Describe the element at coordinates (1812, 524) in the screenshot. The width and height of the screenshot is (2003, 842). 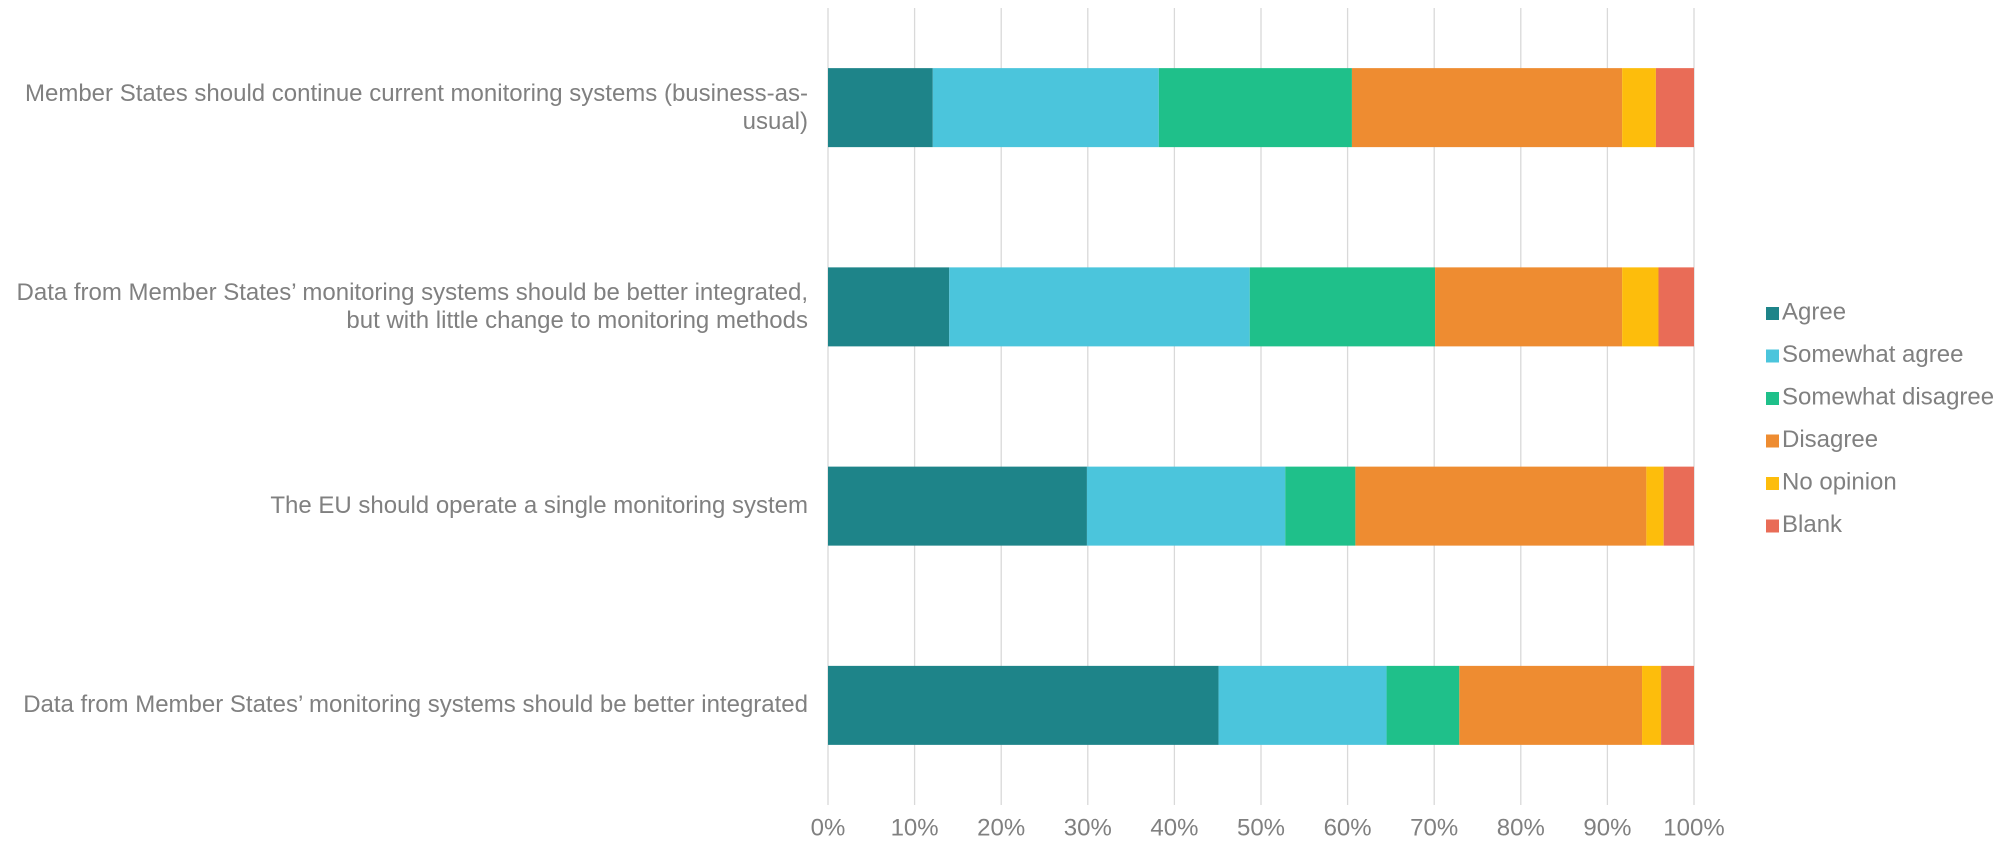
I see `legend-label: Blank` at that location.